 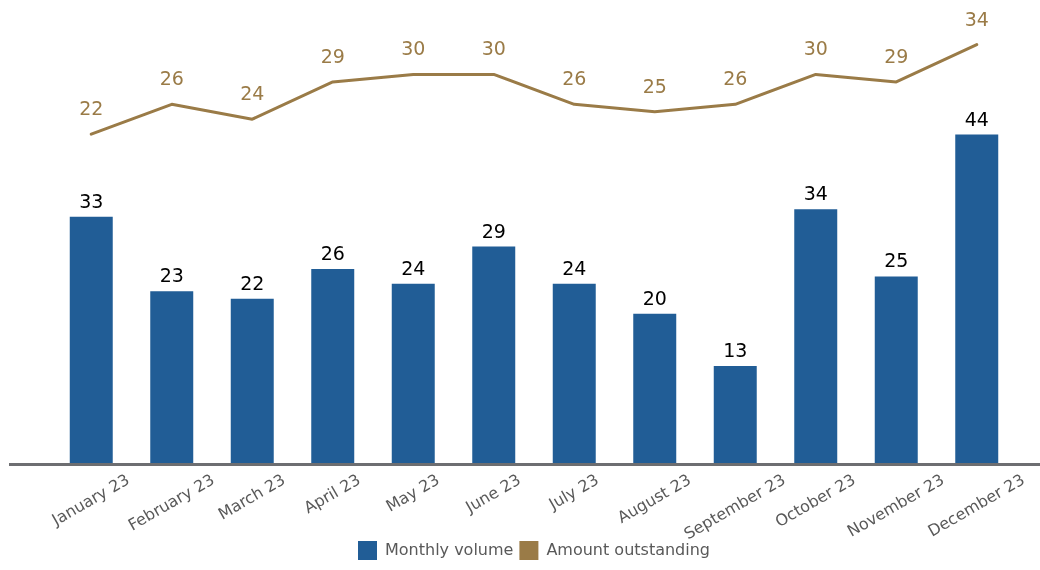 What do you see at coordinates (171, 275) in the screenshot?
I see `data-label: 23` at bounding box center [171, 275].